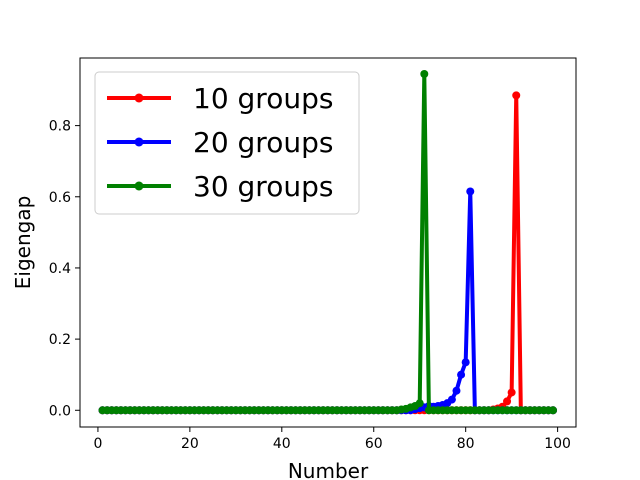  I want to click on y-tick-label: 0.2, so click(60, 340).